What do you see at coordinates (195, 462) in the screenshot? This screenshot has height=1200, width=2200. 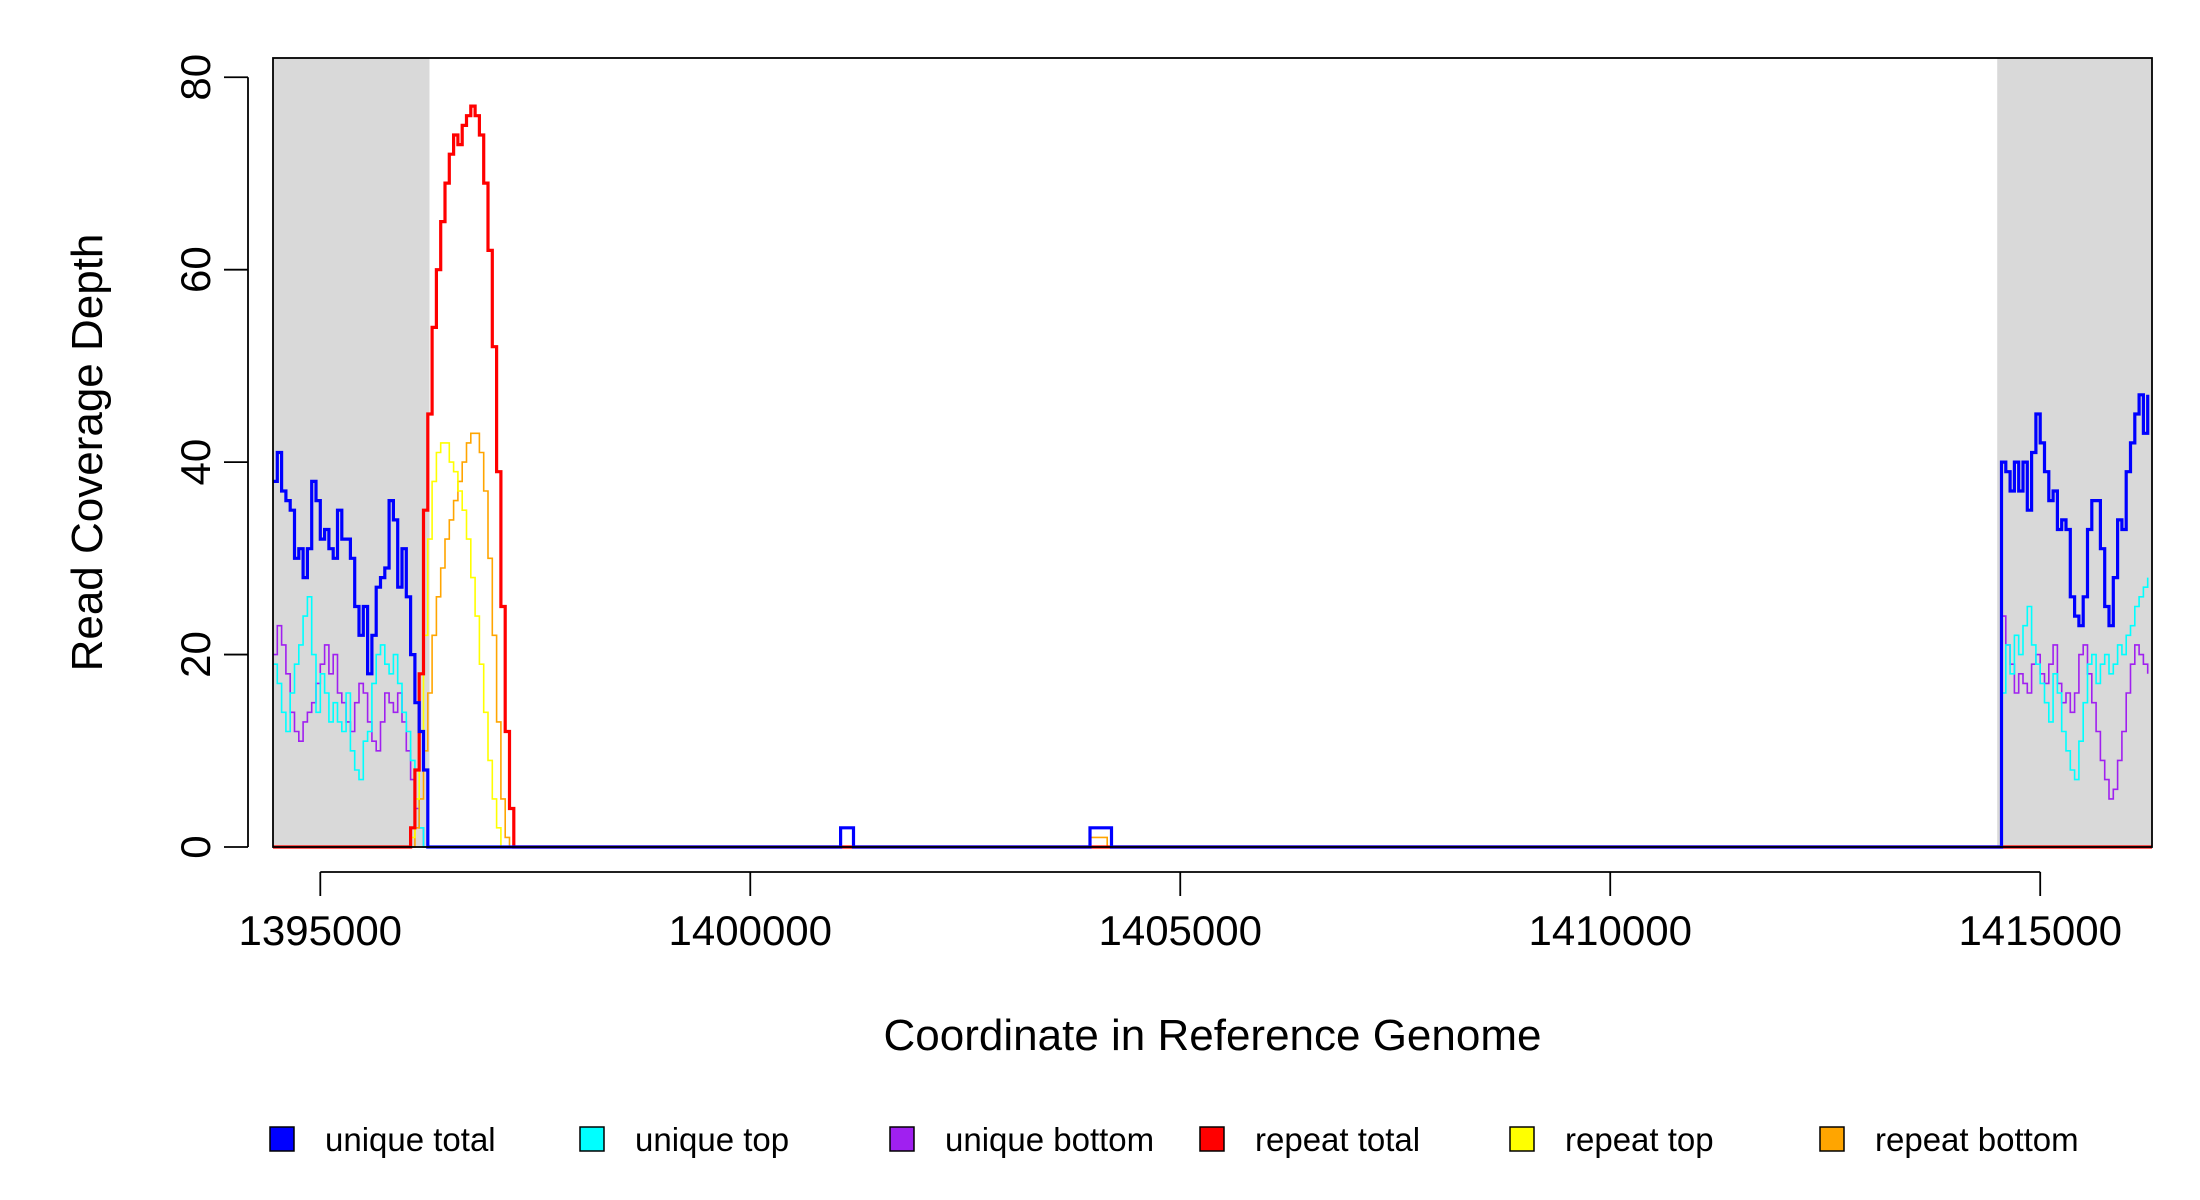 I see `y-tick-label: 40` at bounding box center [195, 462].